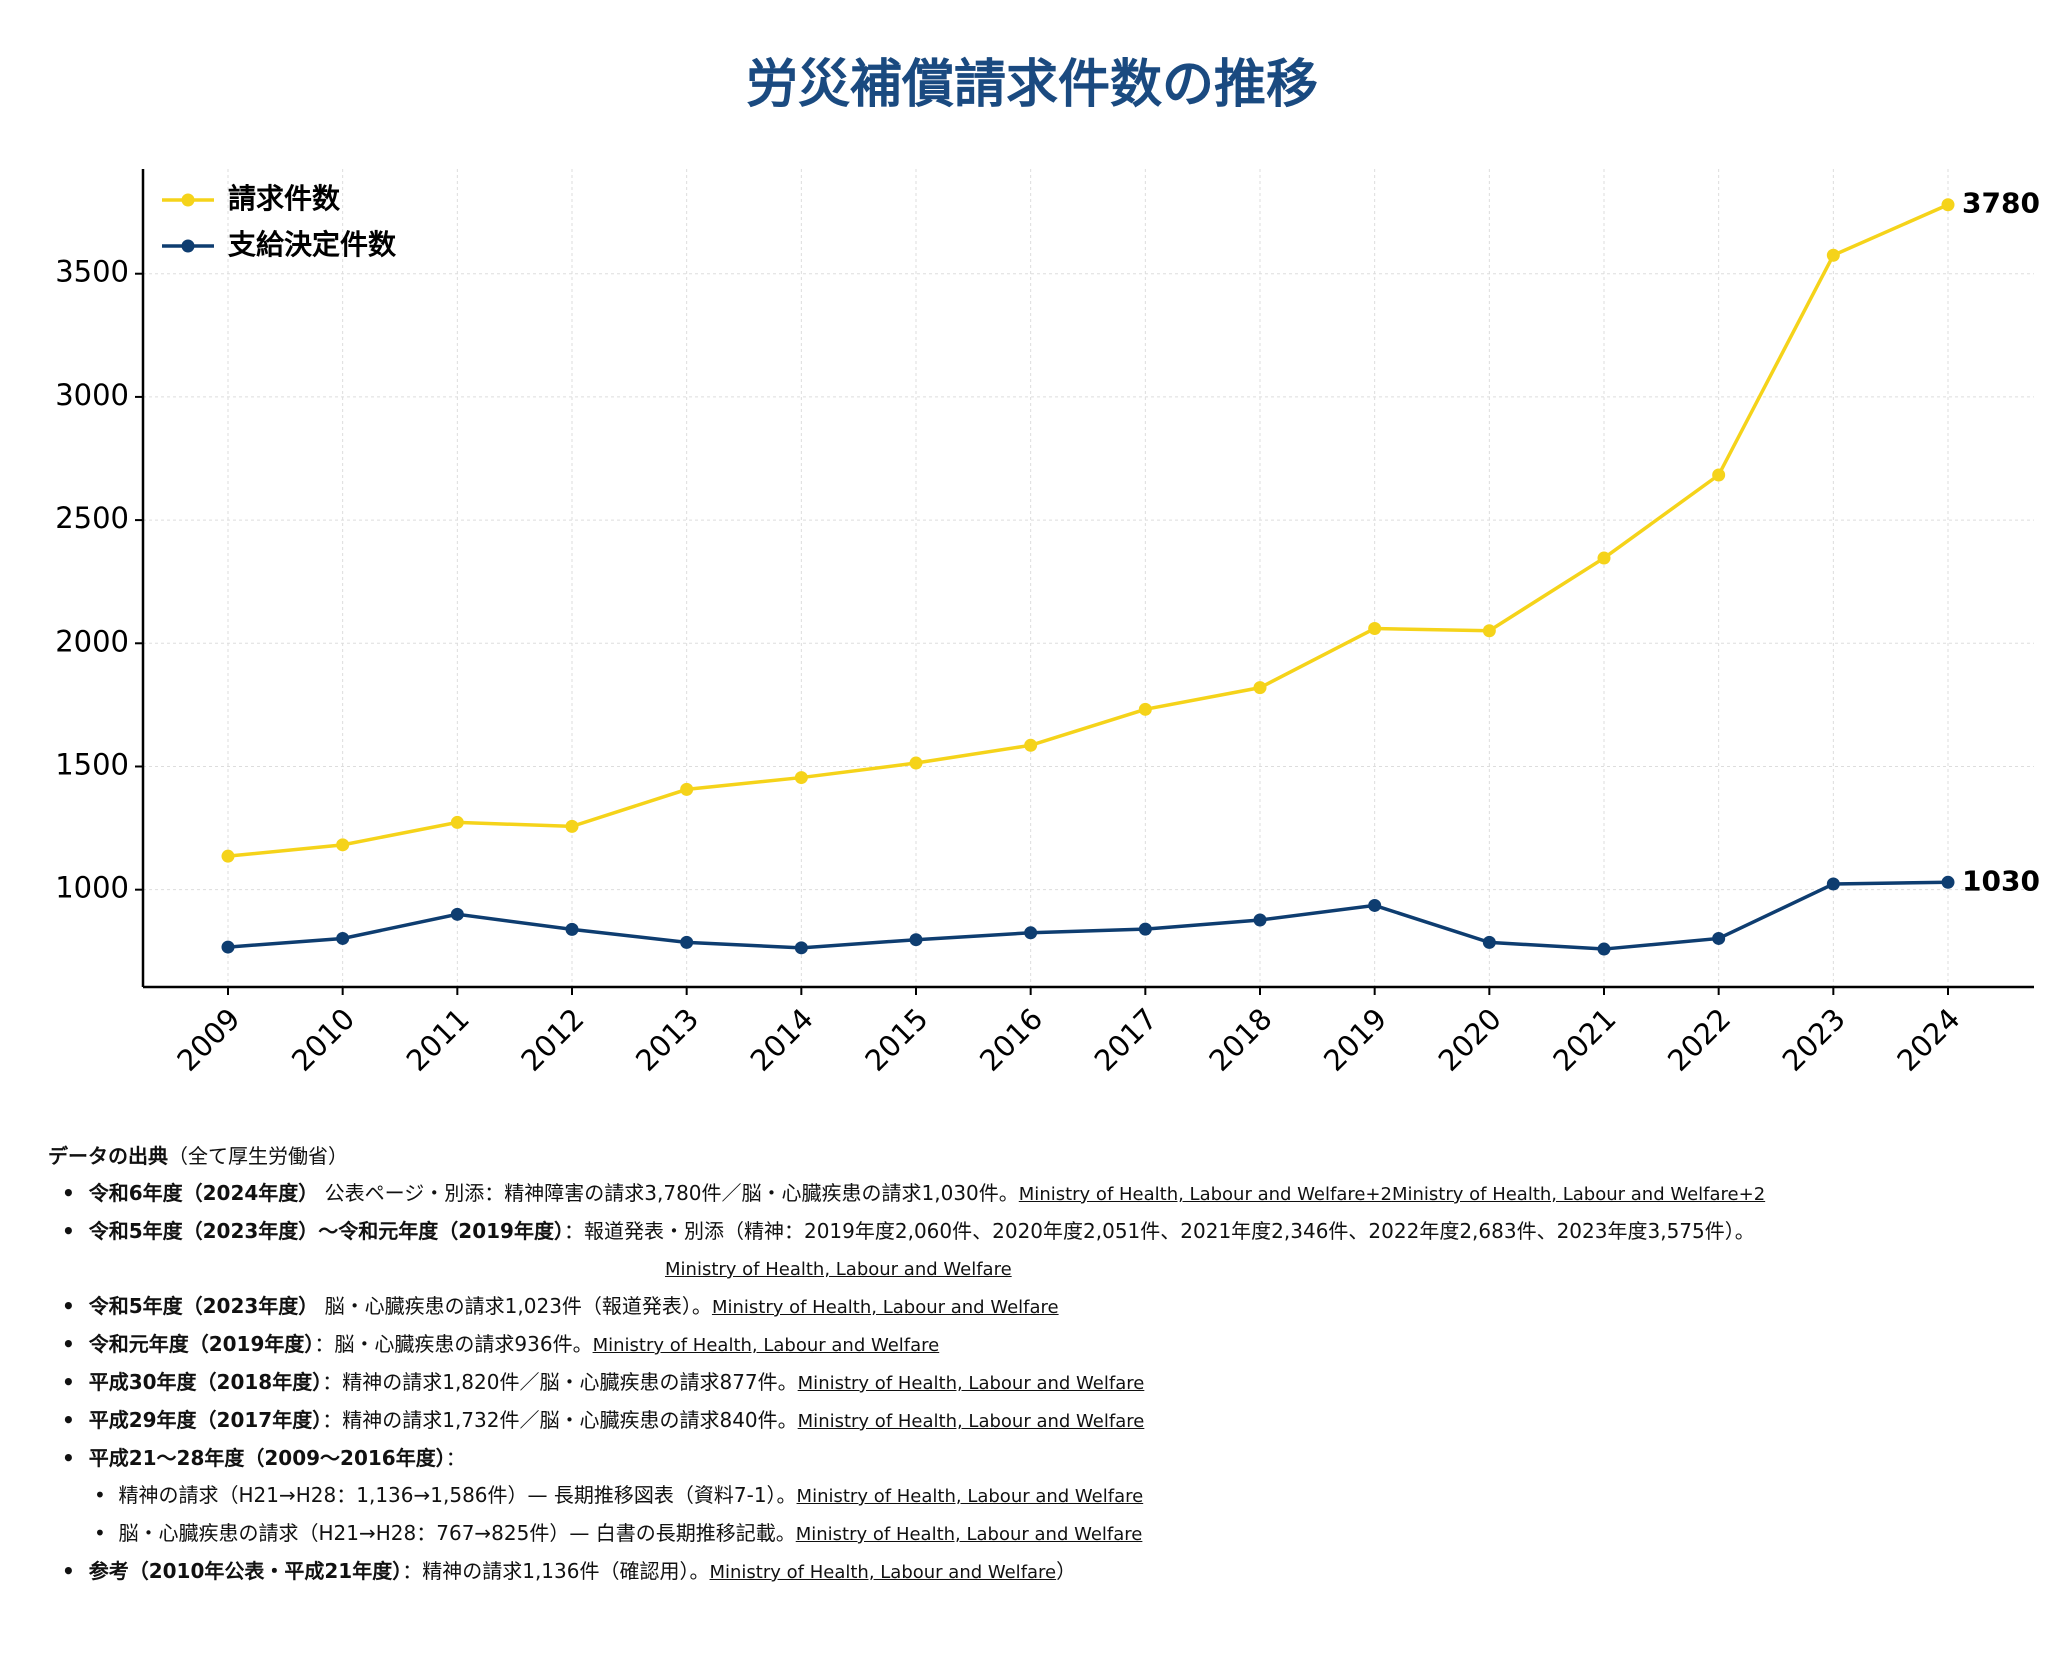 This screenshot has height=1674, width=2064. Describe the element at coordinates (323, 1040) in the screenshot. I see `x-tick-label: 2010` at that location.